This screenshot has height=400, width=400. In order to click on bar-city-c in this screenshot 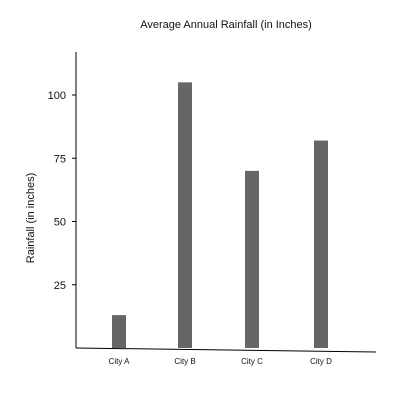, I will do `click(252, 259)`.